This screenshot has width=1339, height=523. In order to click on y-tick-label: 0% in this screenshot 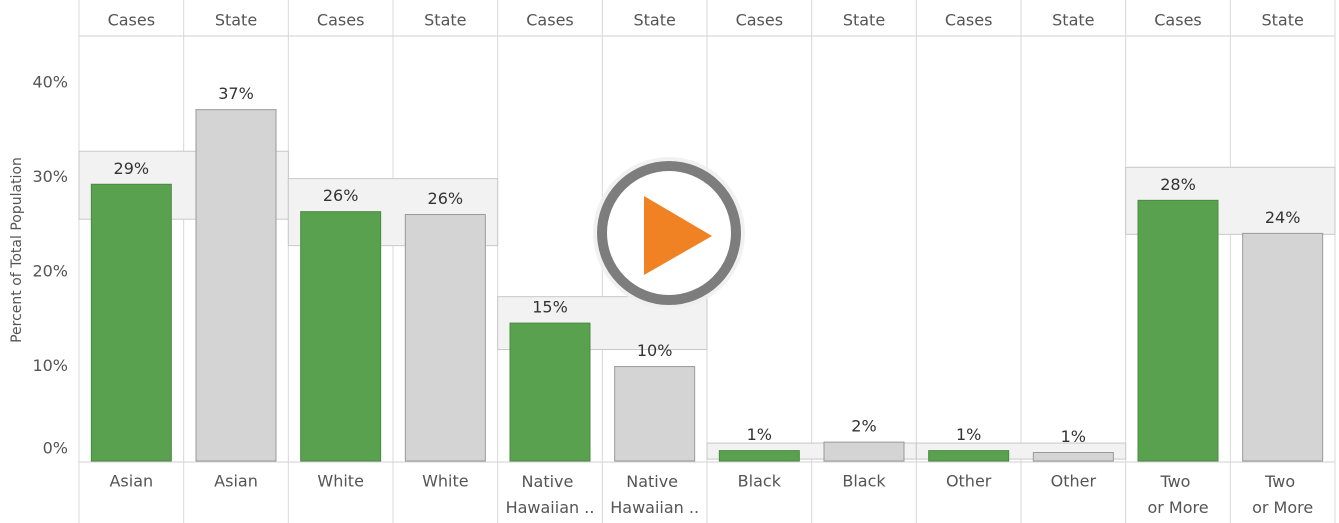, I will do `click(55, 448)`.